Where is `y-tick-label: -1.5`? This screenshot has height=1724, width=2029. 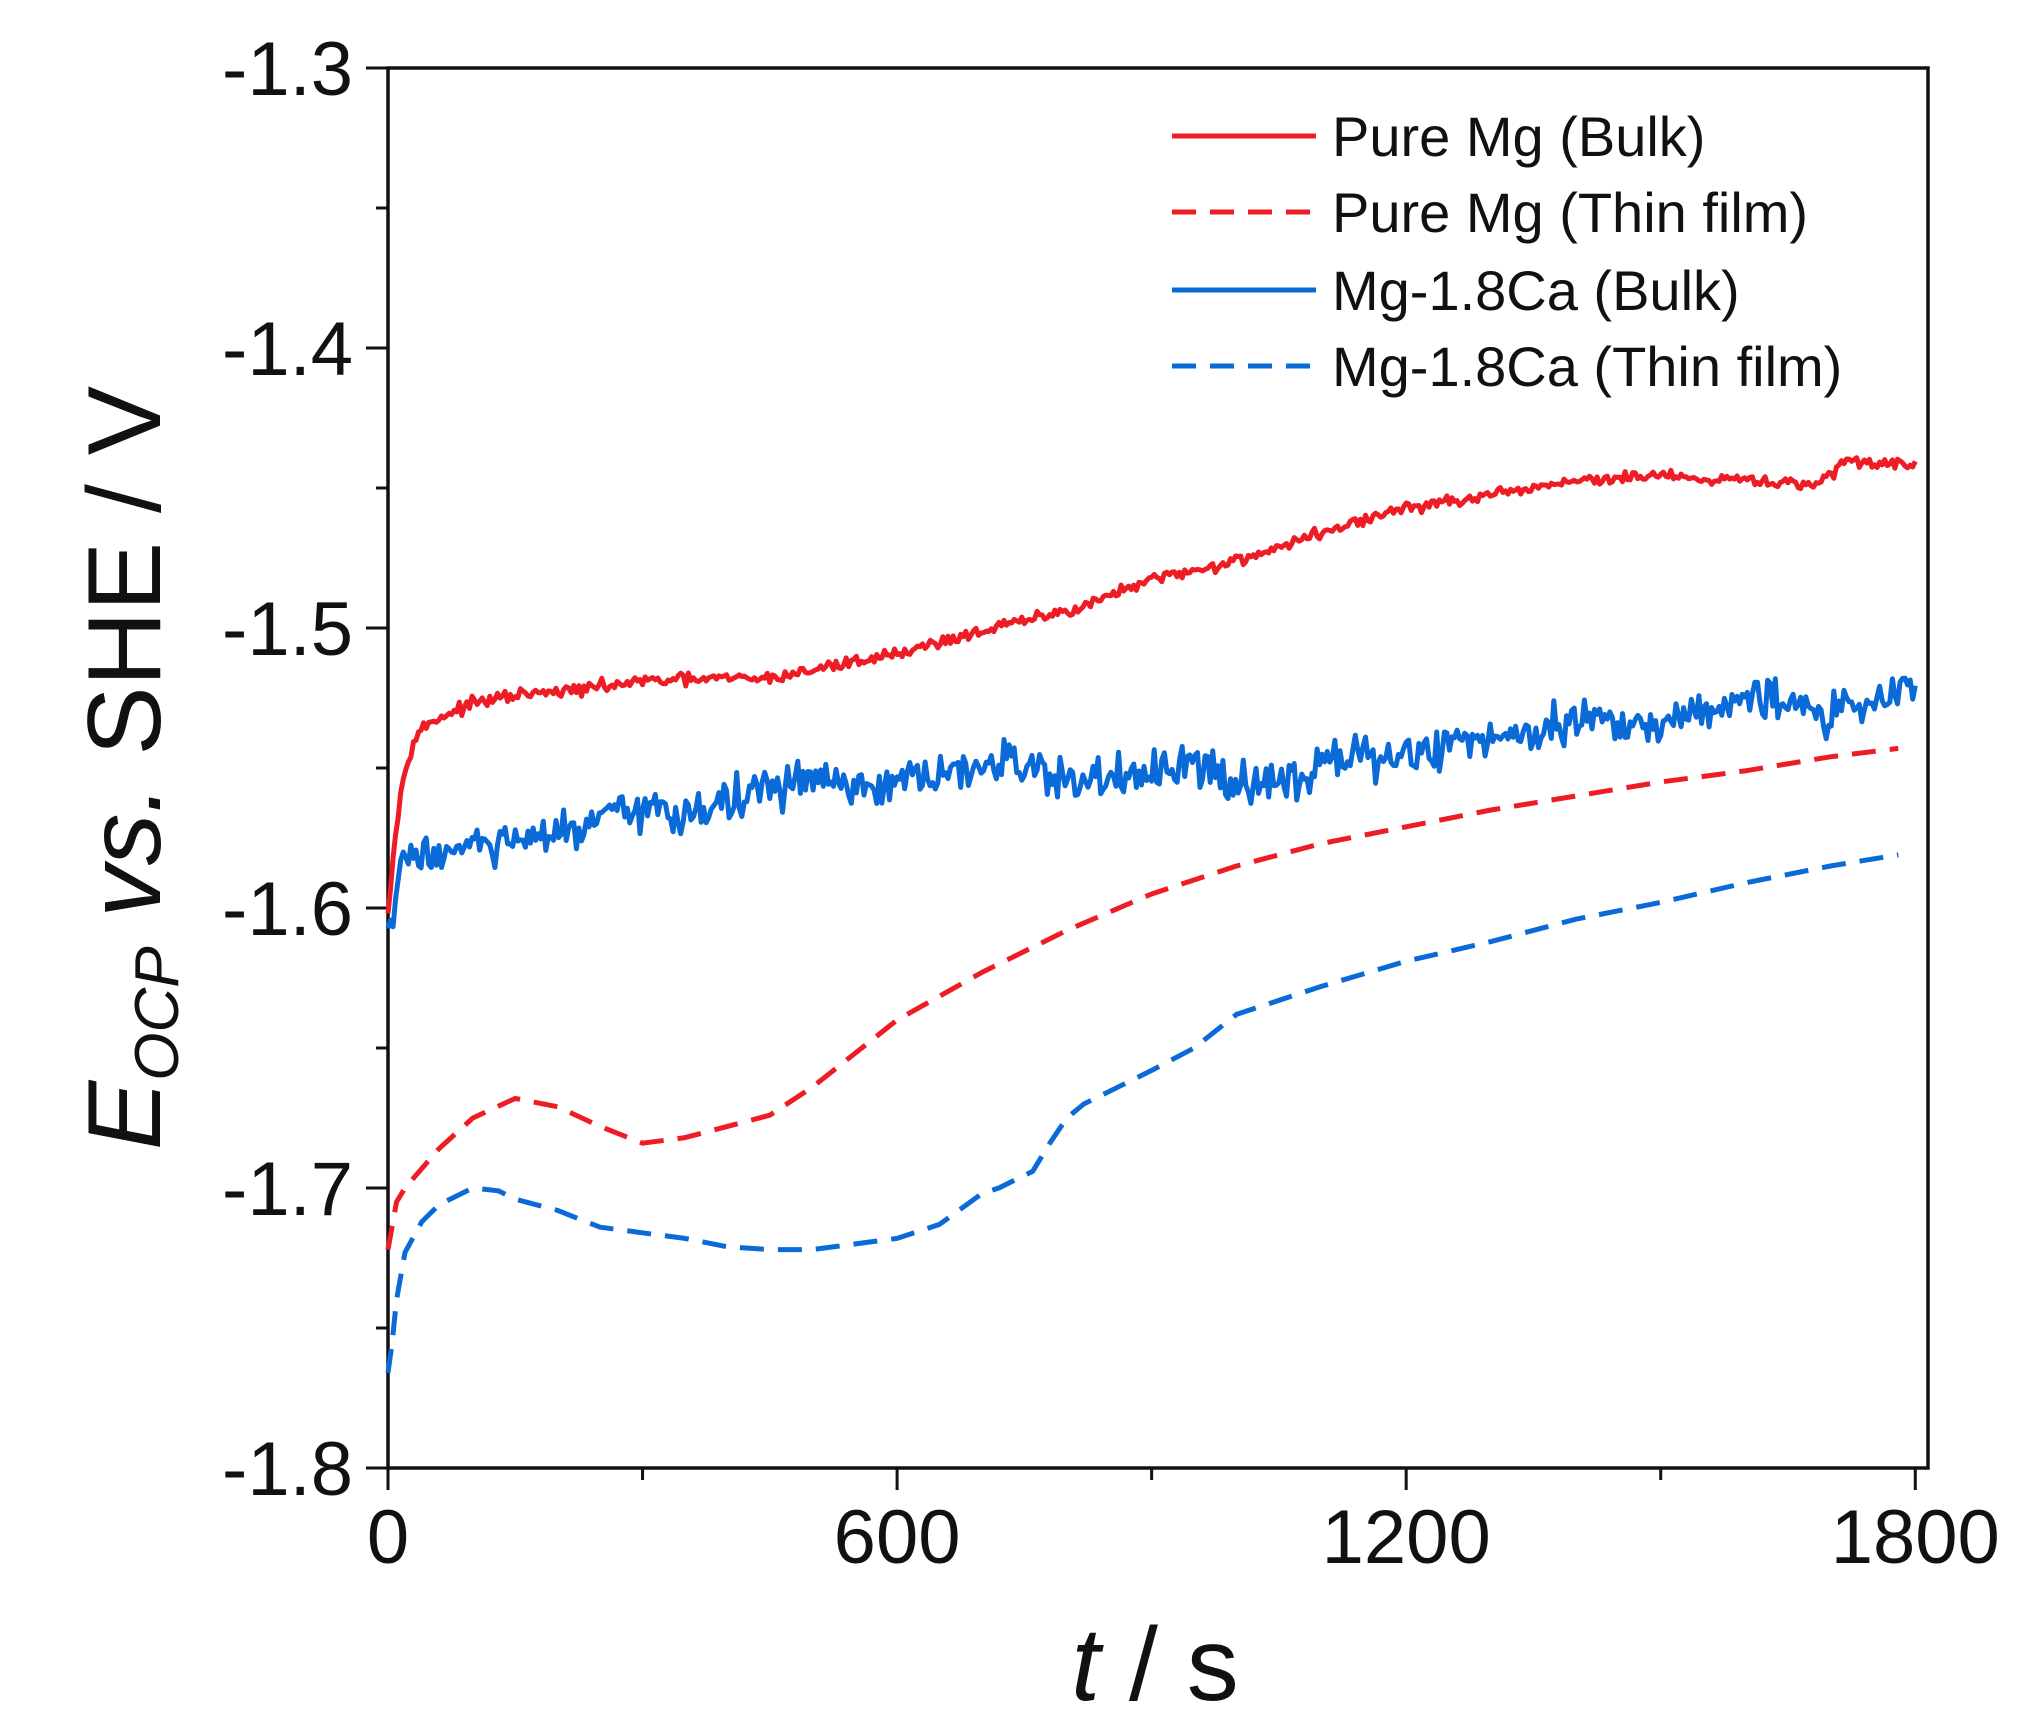
y-tick-label: -1.5 is located at coordinates (287, 629).